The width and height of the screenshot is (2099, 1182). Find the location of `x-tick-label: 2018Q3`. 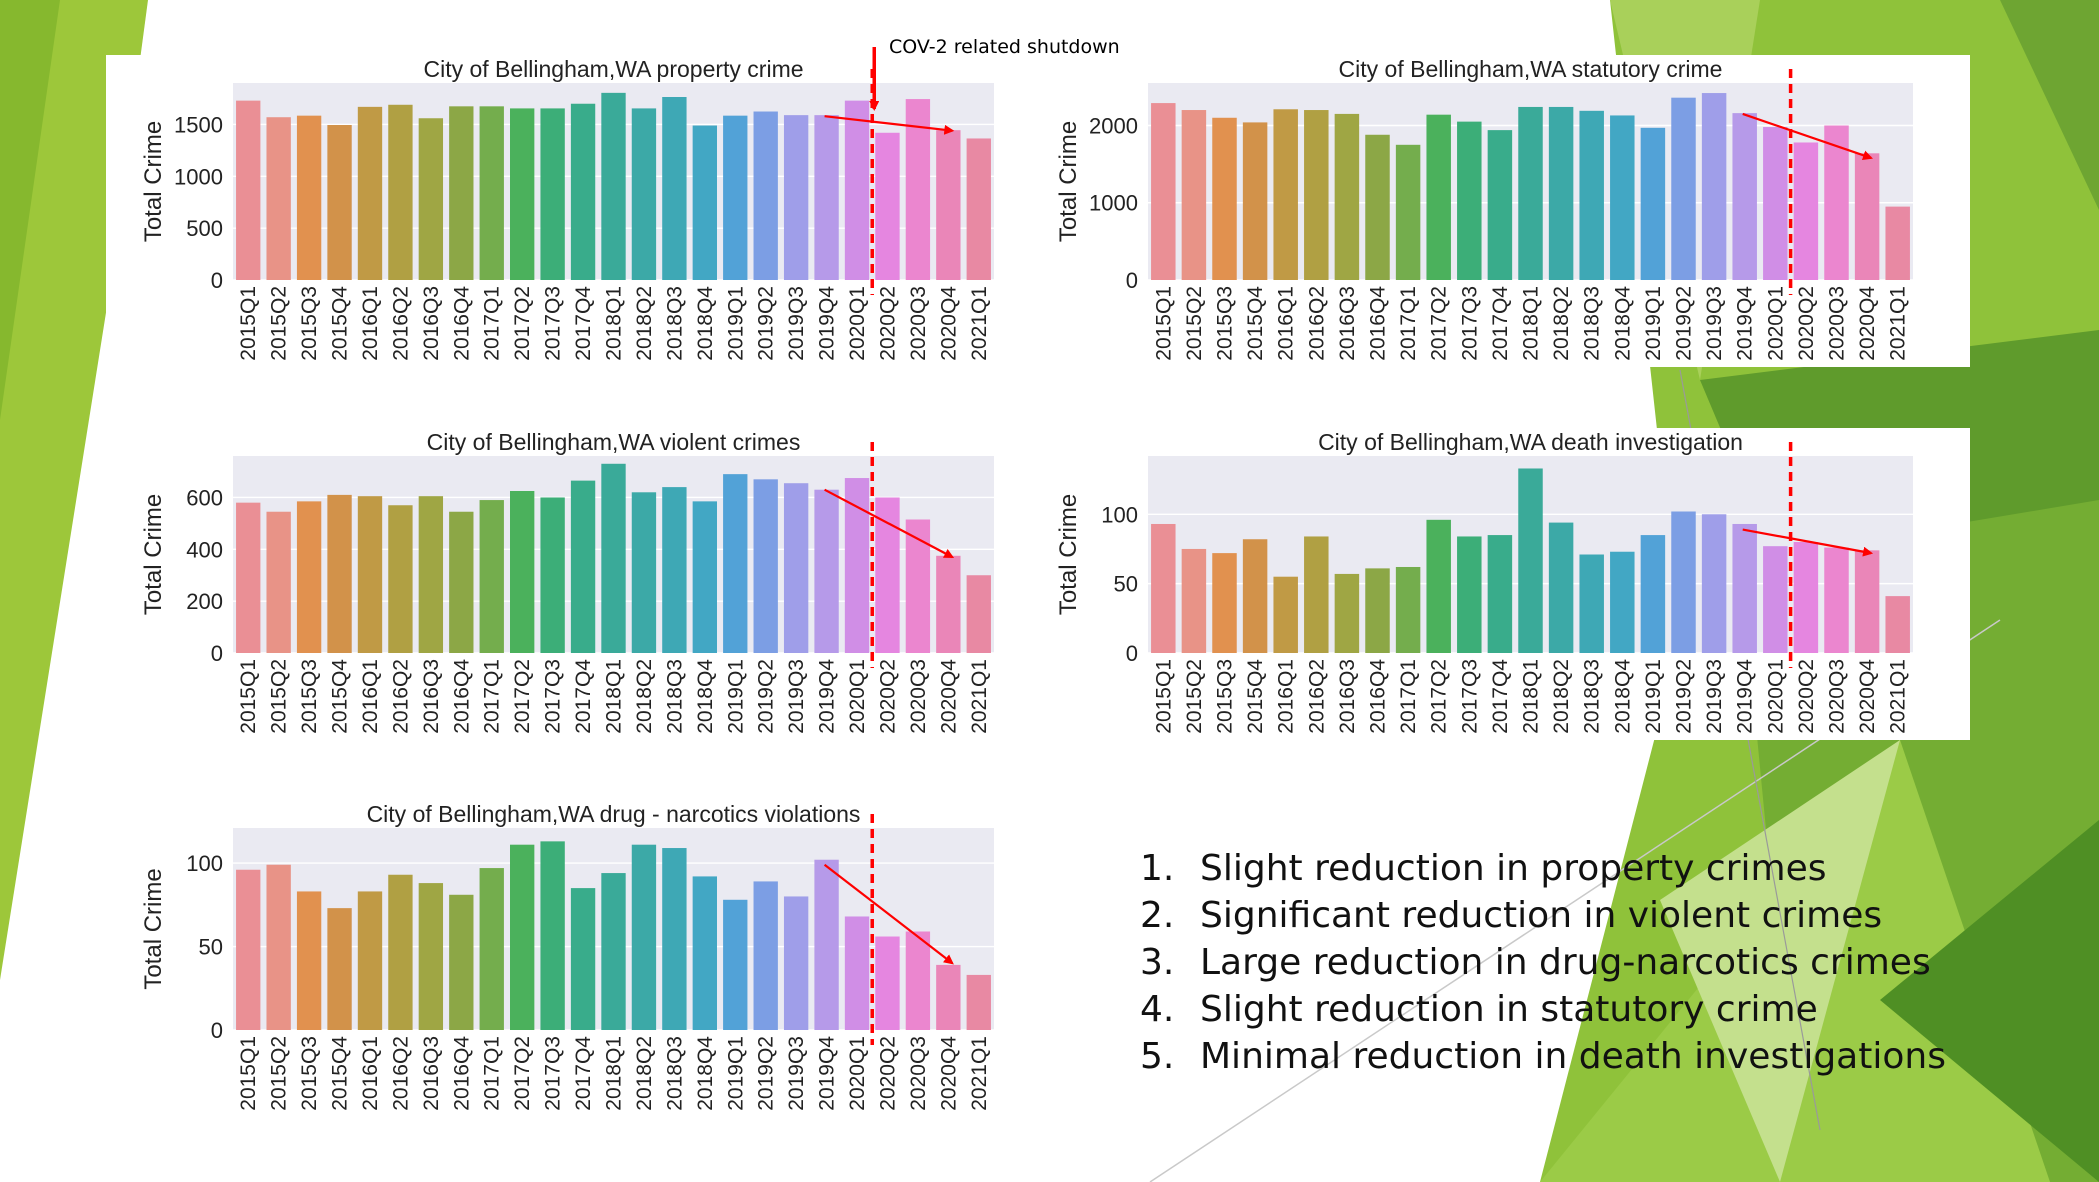

x-tick-label: 2018Q3 is located at coordinates (674, 323).